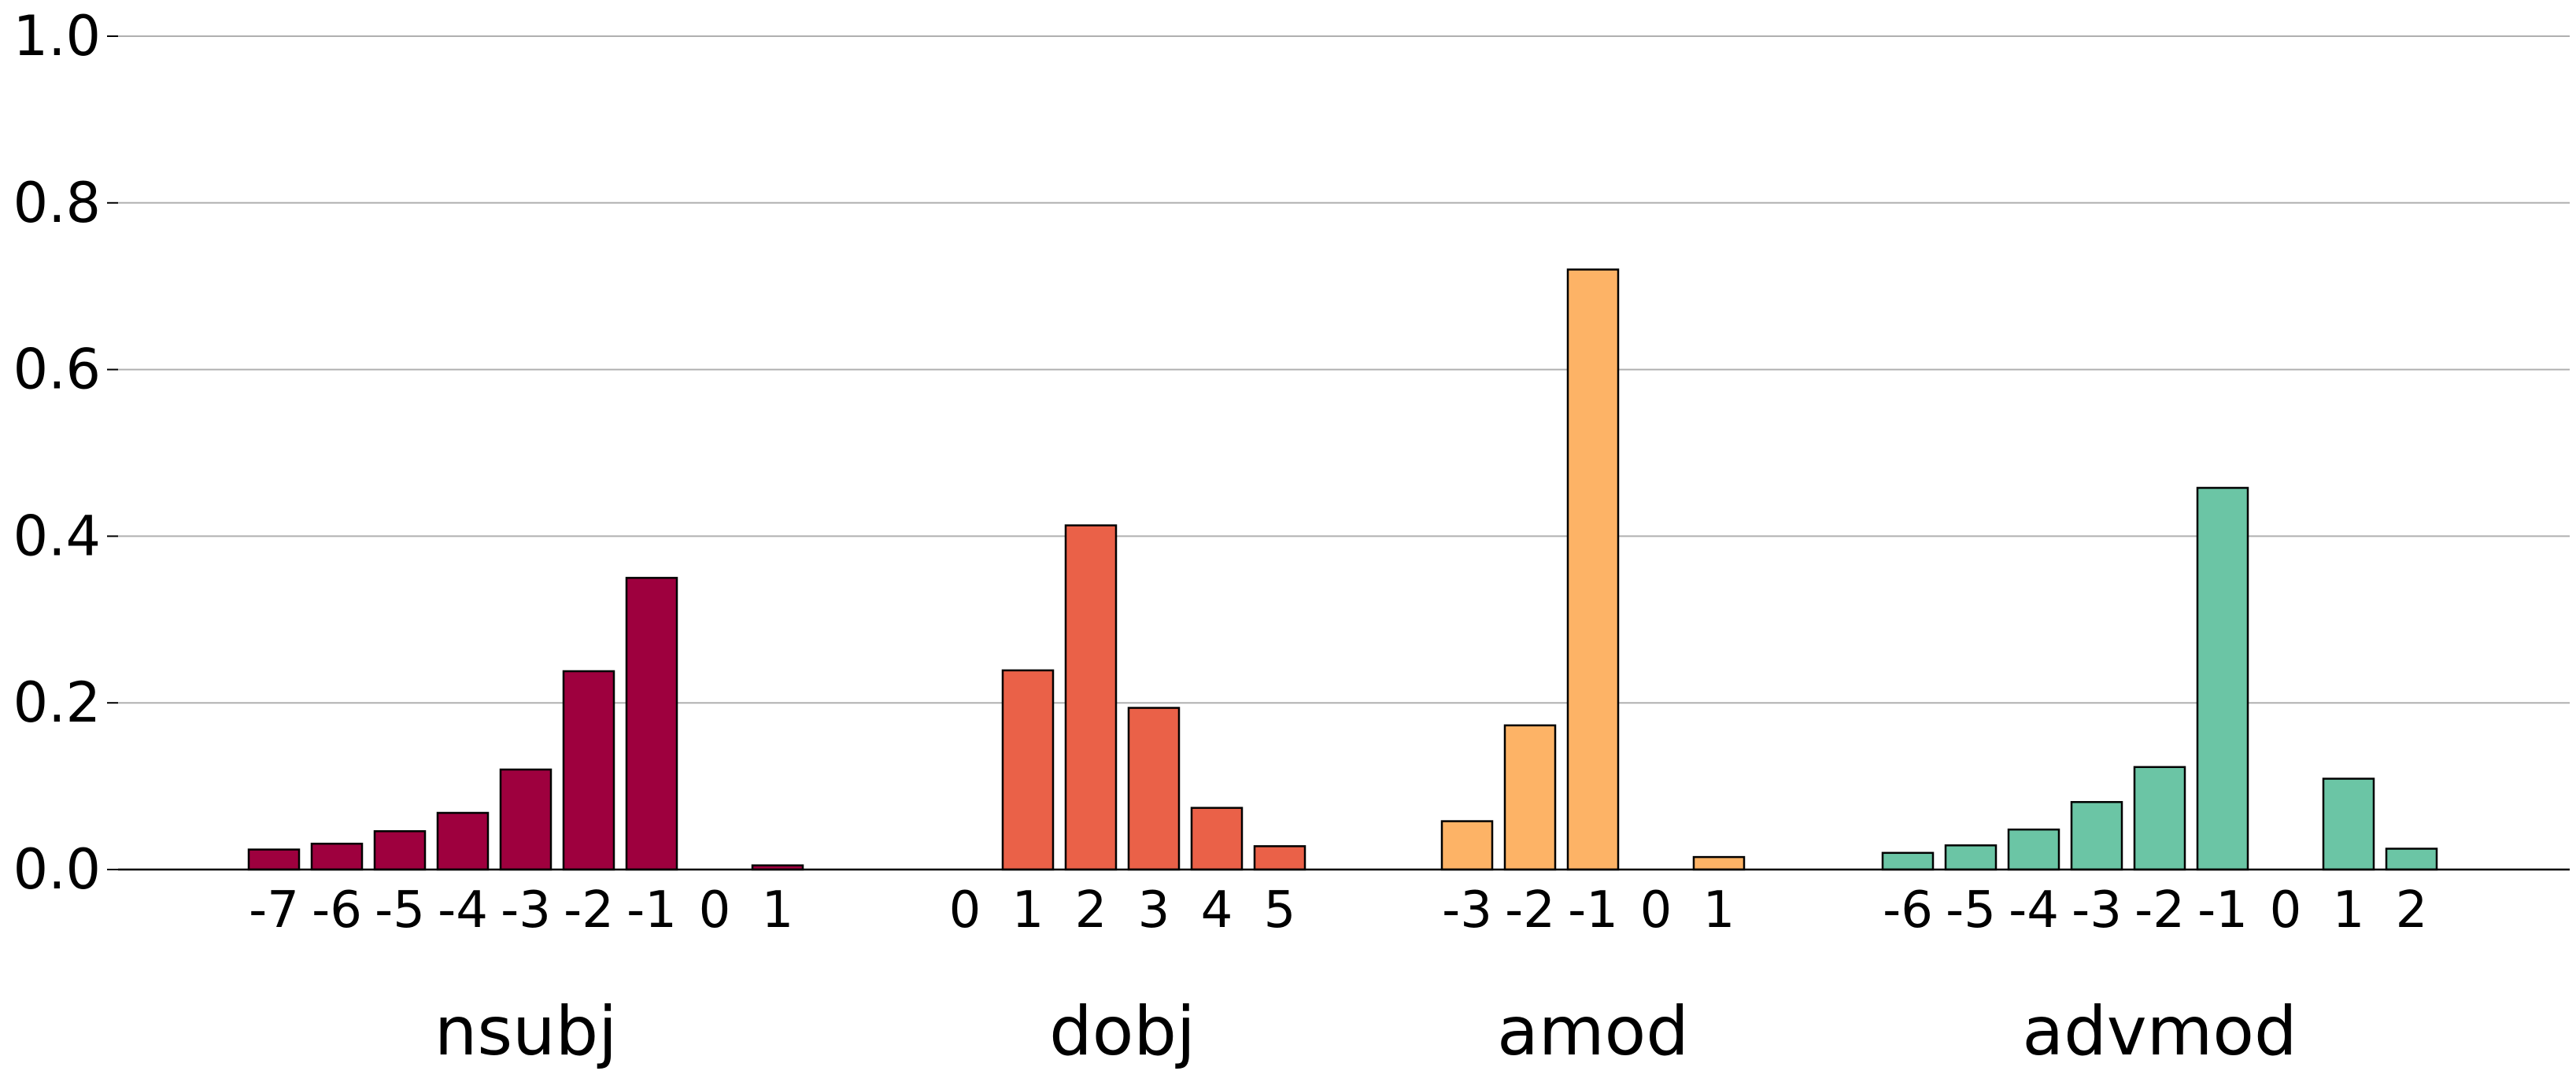  What do you see at coordinates (1593, 1031) in the screenshot?
I see `group-label-amod: amod` at bounding box center [1593, 1031].